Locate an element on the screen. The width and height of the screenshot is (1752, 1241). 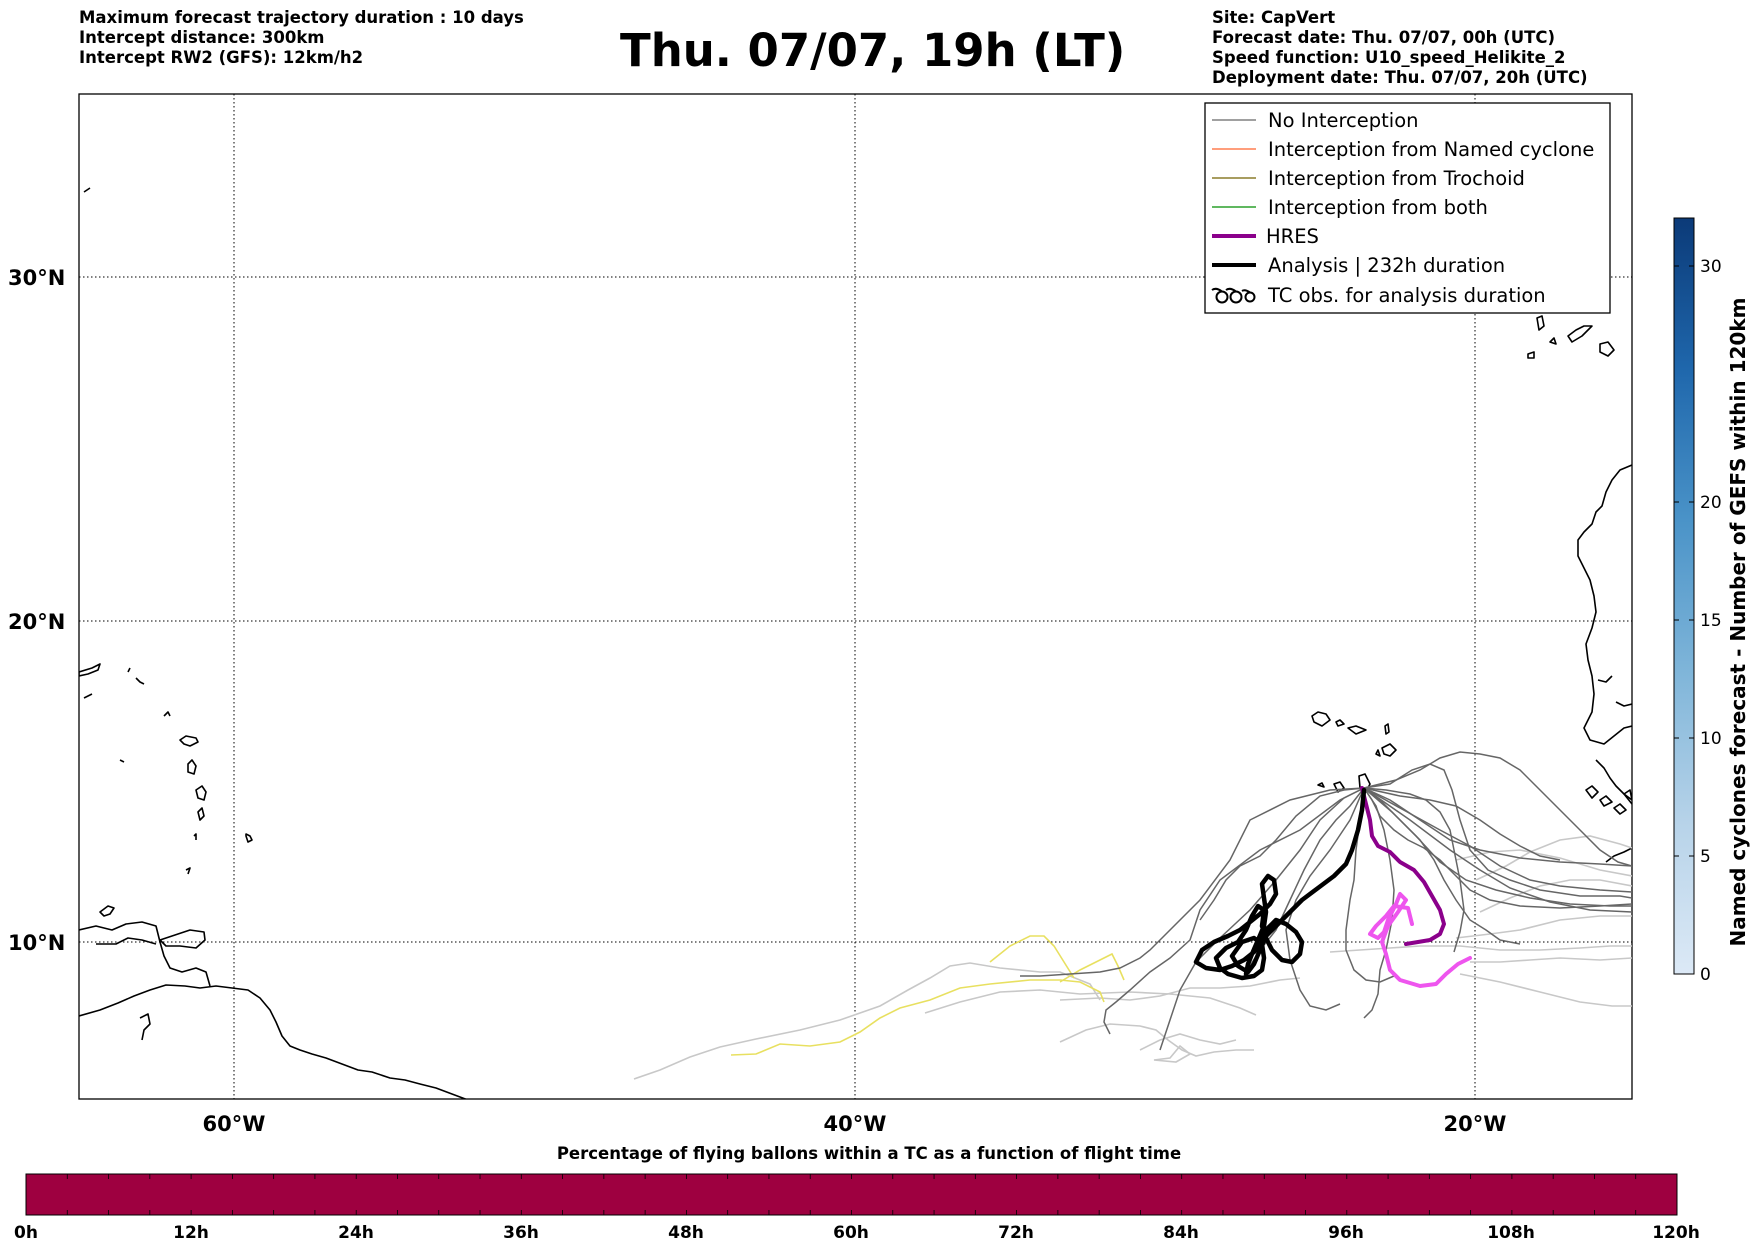
colorbar-right-fill is located at coordinates (1684, 596).